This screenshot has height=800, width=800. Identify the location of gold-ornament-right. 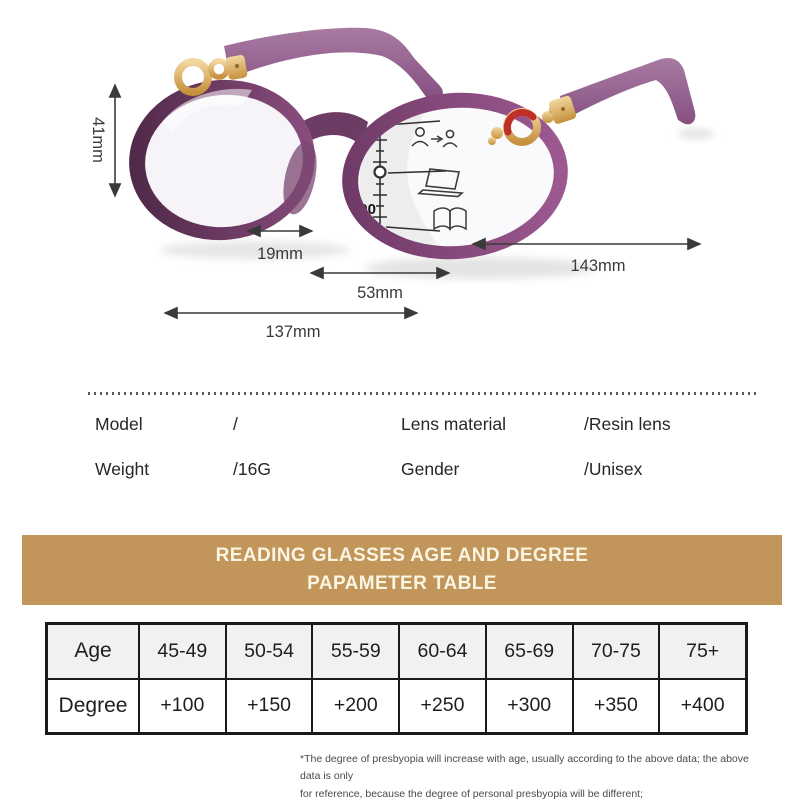
(532, 120).